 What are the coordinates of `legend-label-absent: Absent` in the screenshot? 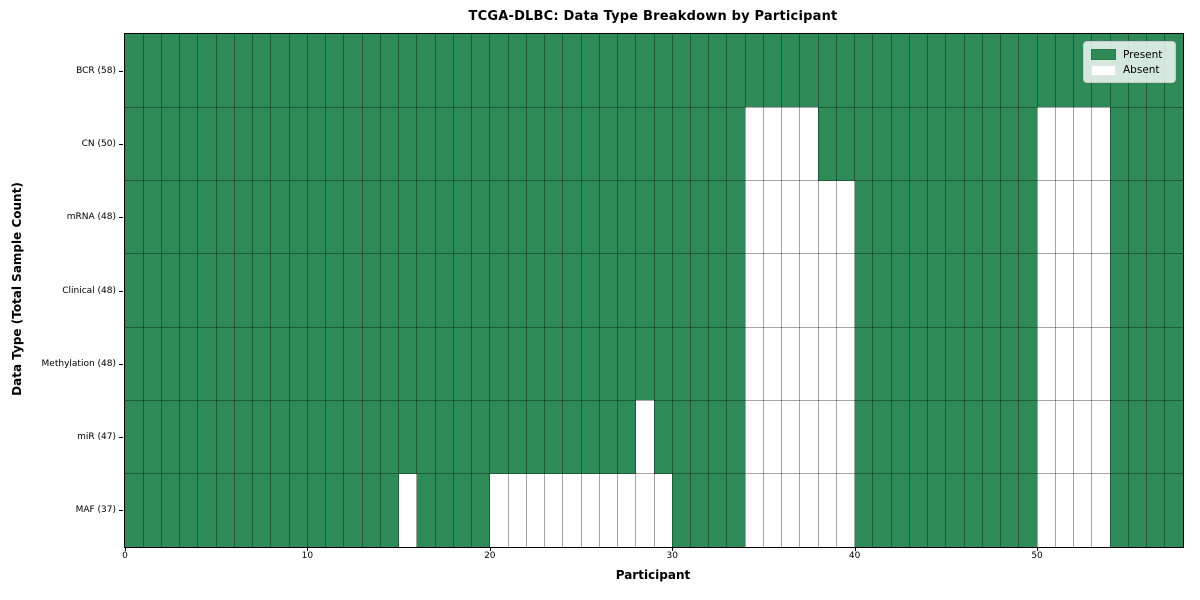 It's located at (1141, 70).